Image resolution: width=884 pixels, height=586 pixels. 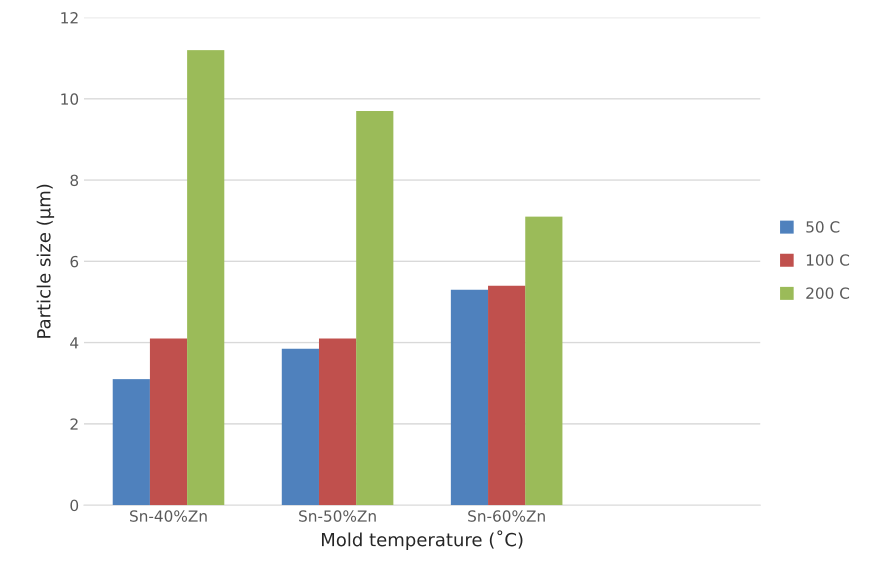 I want to click on y-tick-label: 10, so click(x=69, y=99).